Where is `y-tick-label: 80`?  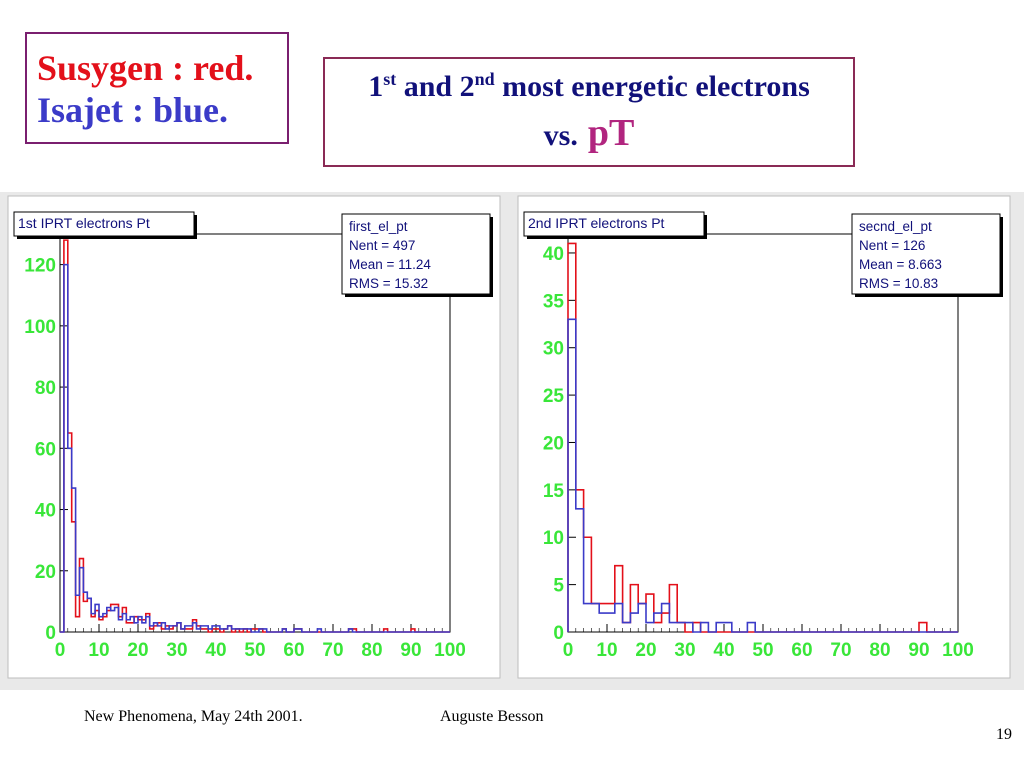
y-tick-label: 80 is located at coordinates (45, 388).